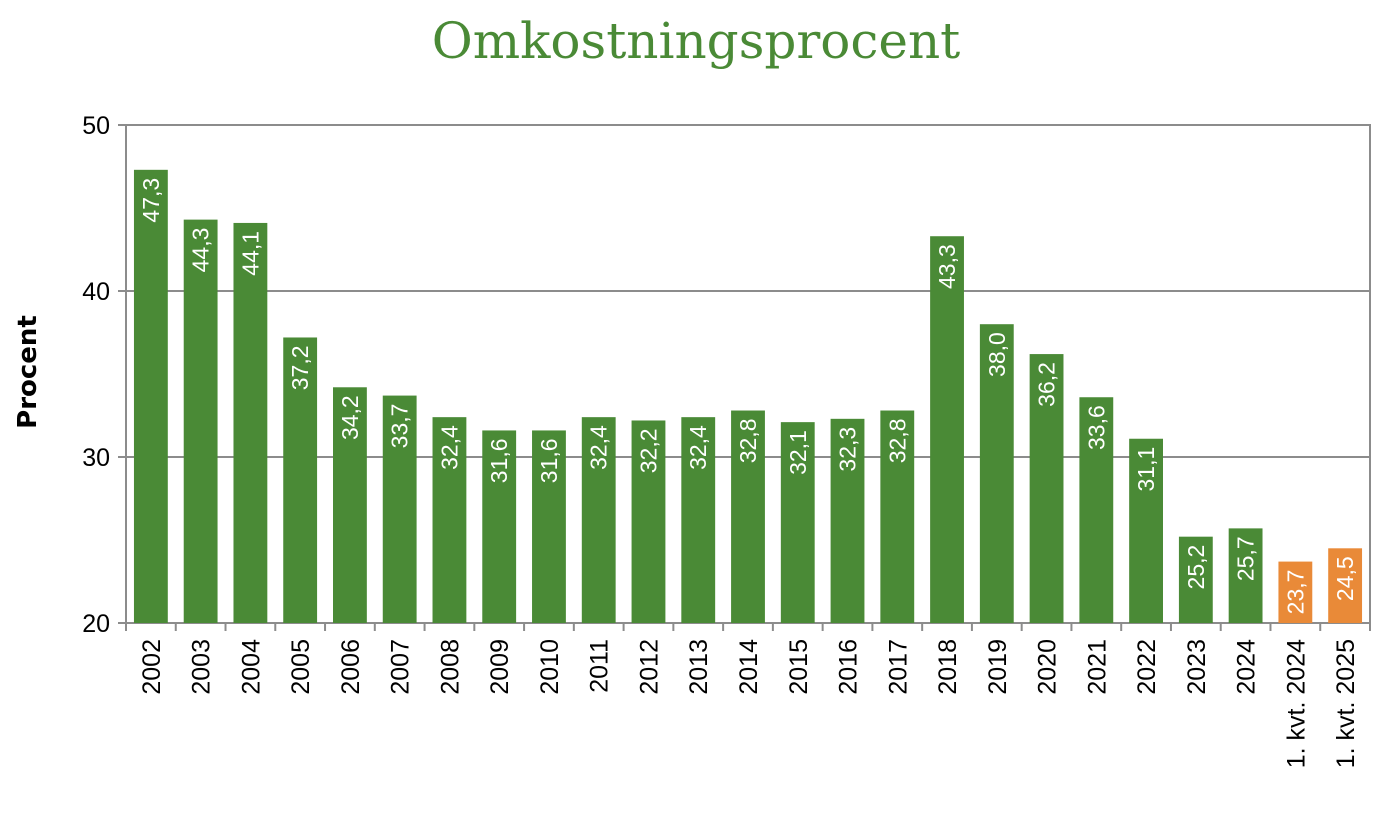 The image size is (1392, 818). I want to click on x-tick-label: 2014, so click(749, 667).